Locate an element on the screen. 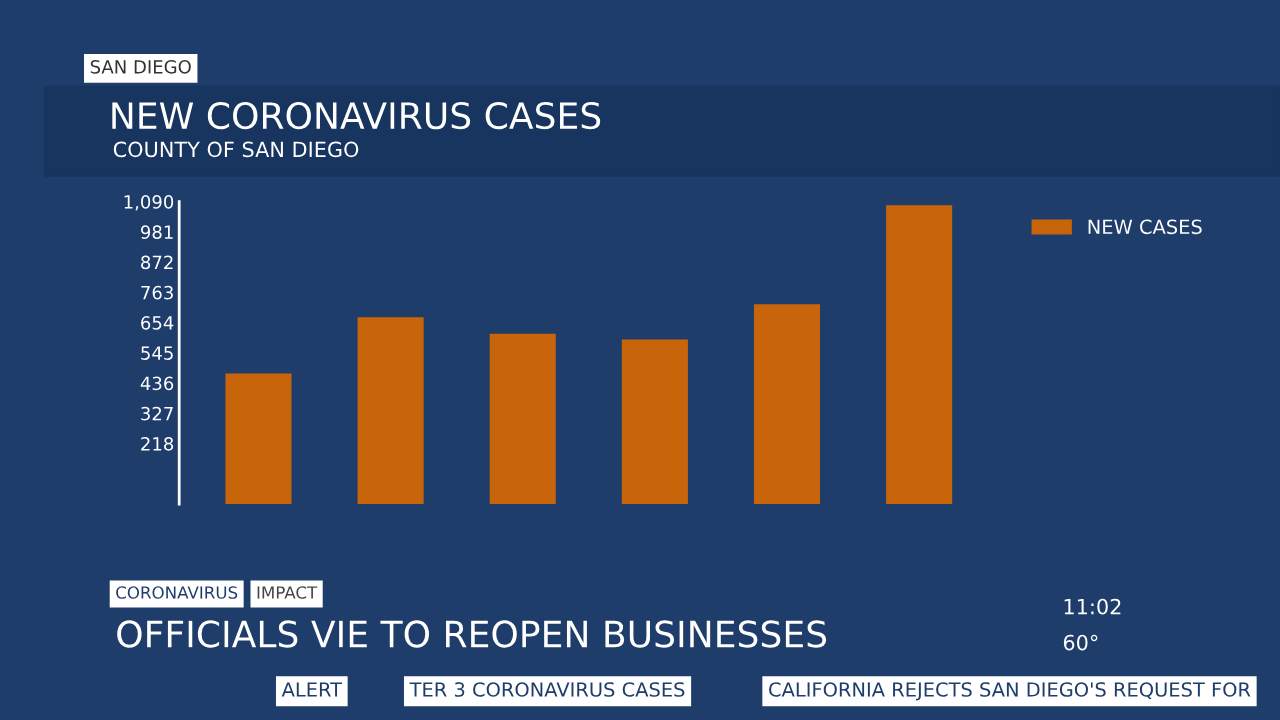  y-tick-label: 218 is located at coordinates (157, 443).